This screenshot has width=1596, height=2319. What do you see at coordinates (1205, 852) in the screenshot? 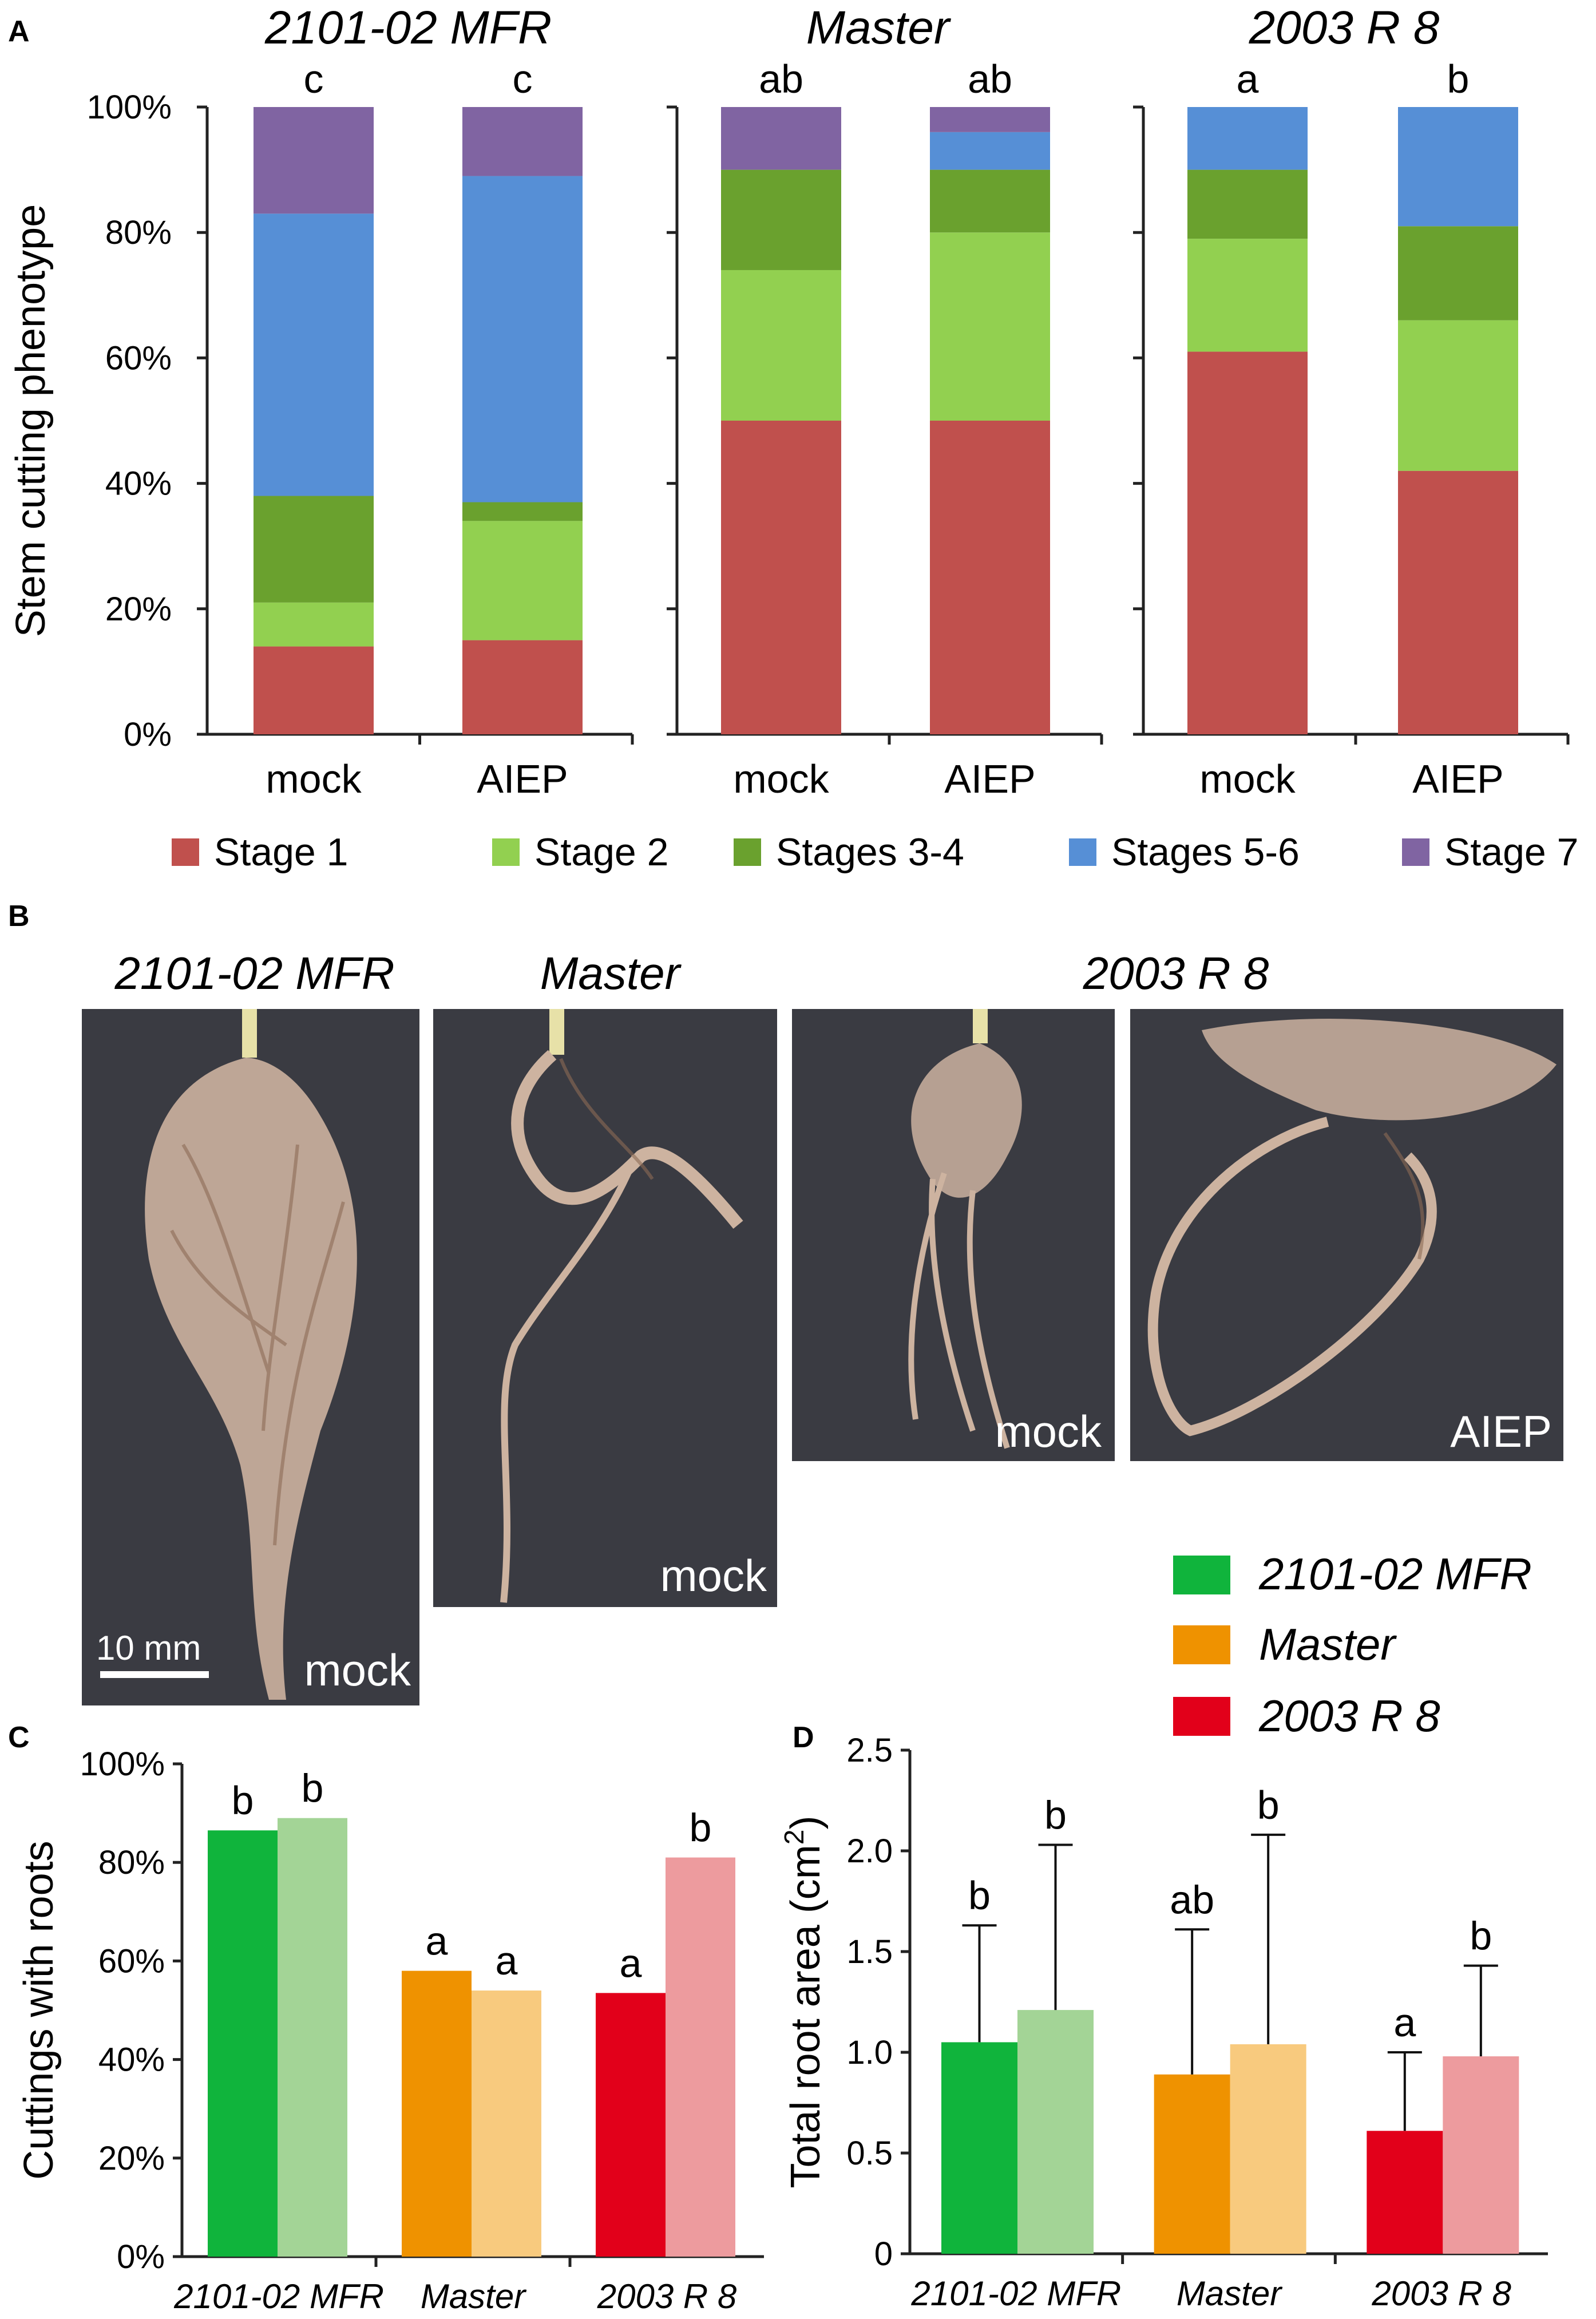
I see `legend-label-stages-5-6: Stages 5-6` at bounding box center [1205, 852].